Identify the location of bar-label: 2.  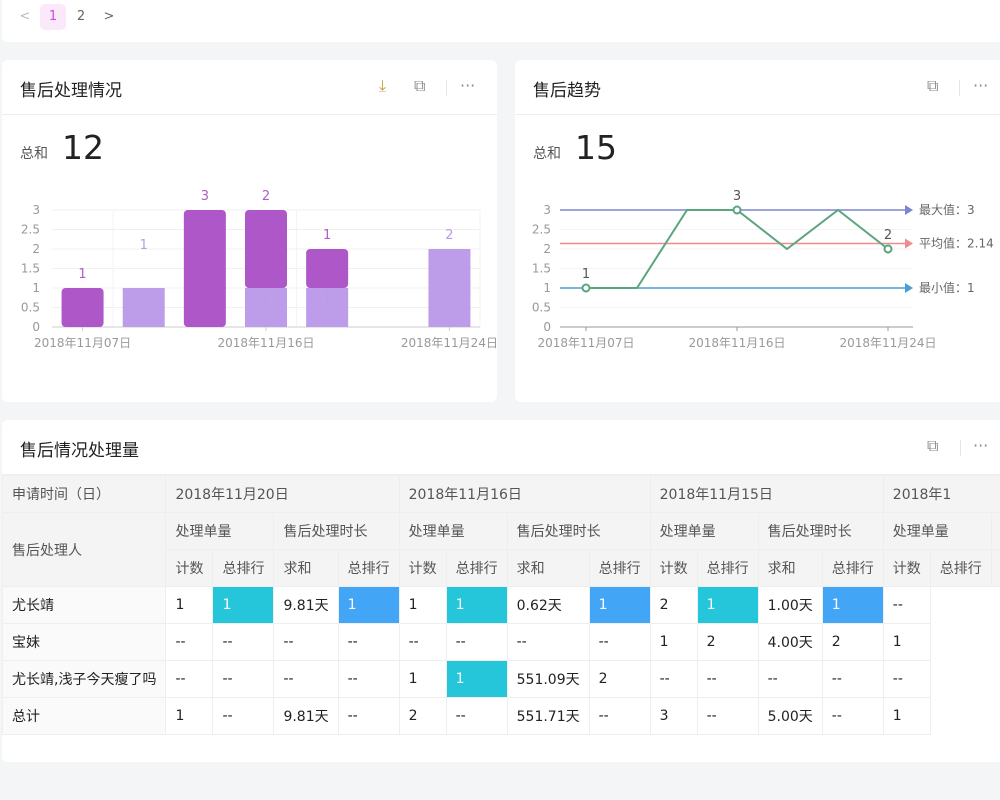
(449, 235).